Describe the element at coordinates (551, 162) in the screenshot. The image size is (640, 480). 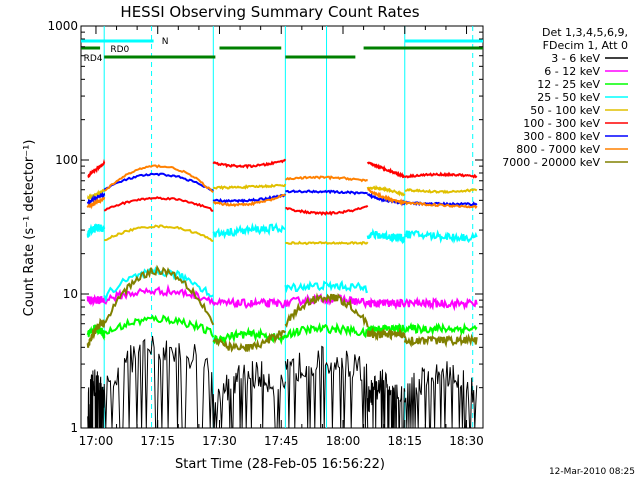
I see `legend-label: 7000 - 20000 keV` at that location.